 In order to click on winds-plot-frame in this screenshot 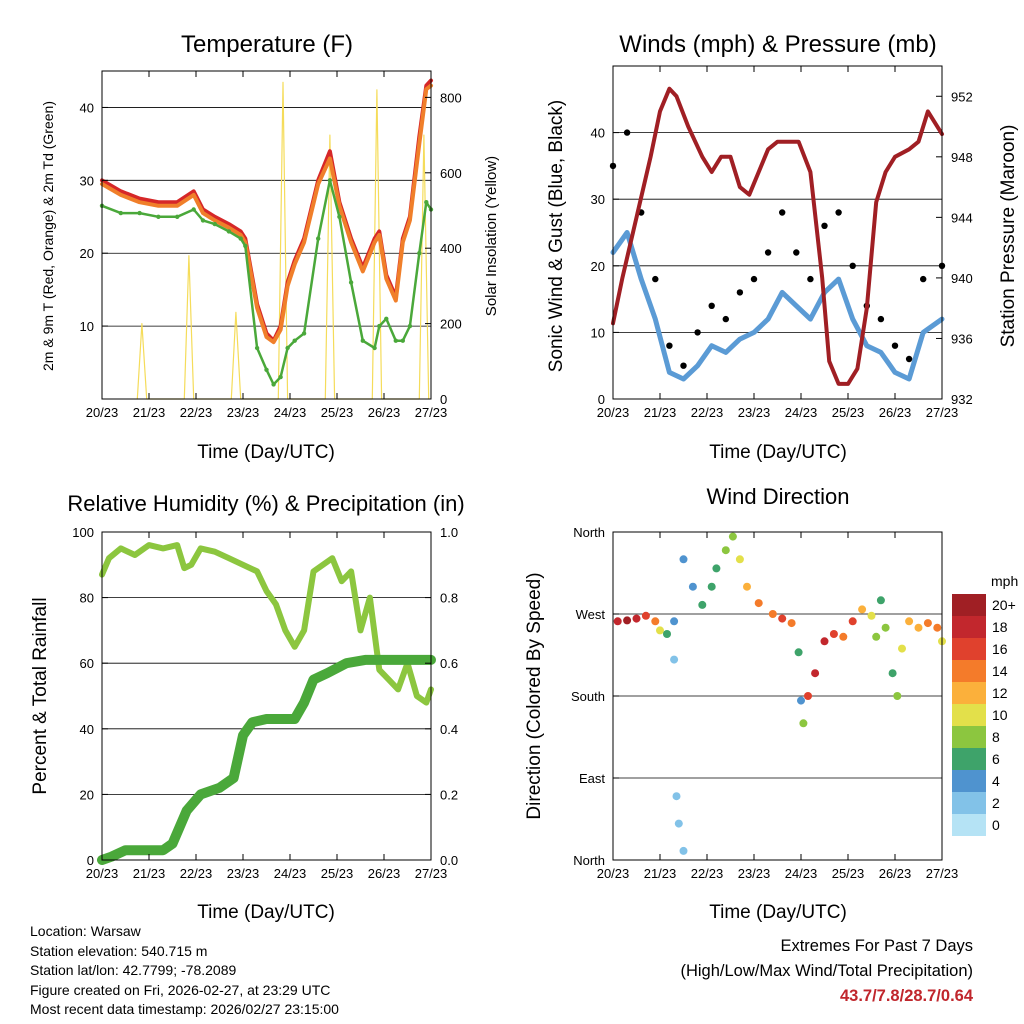, I will do `click(777, 232)`.